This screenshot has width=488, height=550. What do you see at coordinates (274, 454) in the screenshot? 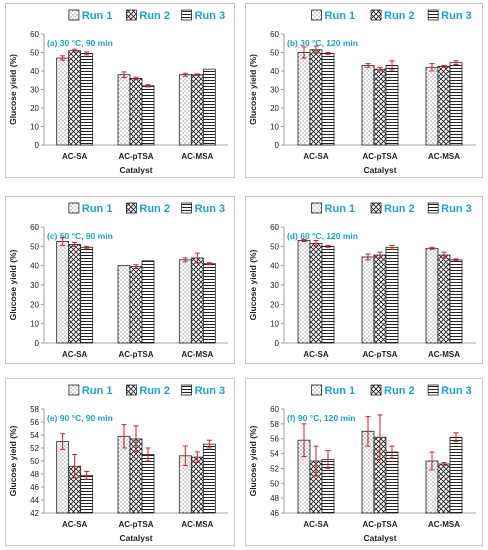
I see `y-tick-label: 54` at bounding box center [274, 454].